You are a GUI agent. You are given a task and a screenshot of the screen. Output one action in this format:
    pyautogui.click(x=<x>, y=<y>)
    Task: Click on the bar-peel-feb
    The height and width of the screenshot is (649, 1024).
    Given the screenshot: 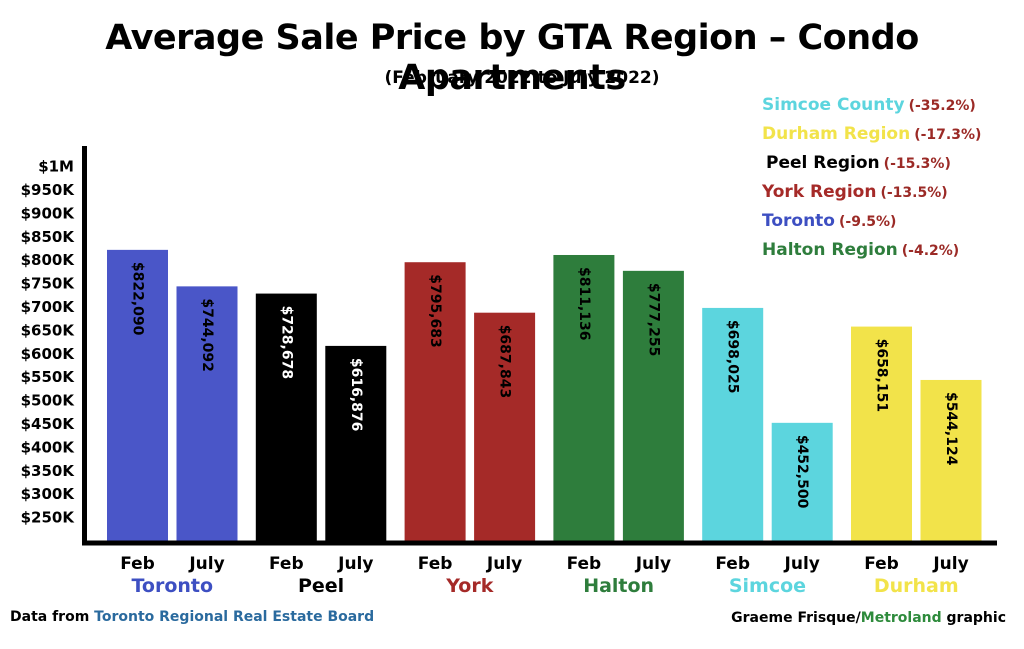 What is the action you would take?
    pyautogui.click(x=286, y=417)
    